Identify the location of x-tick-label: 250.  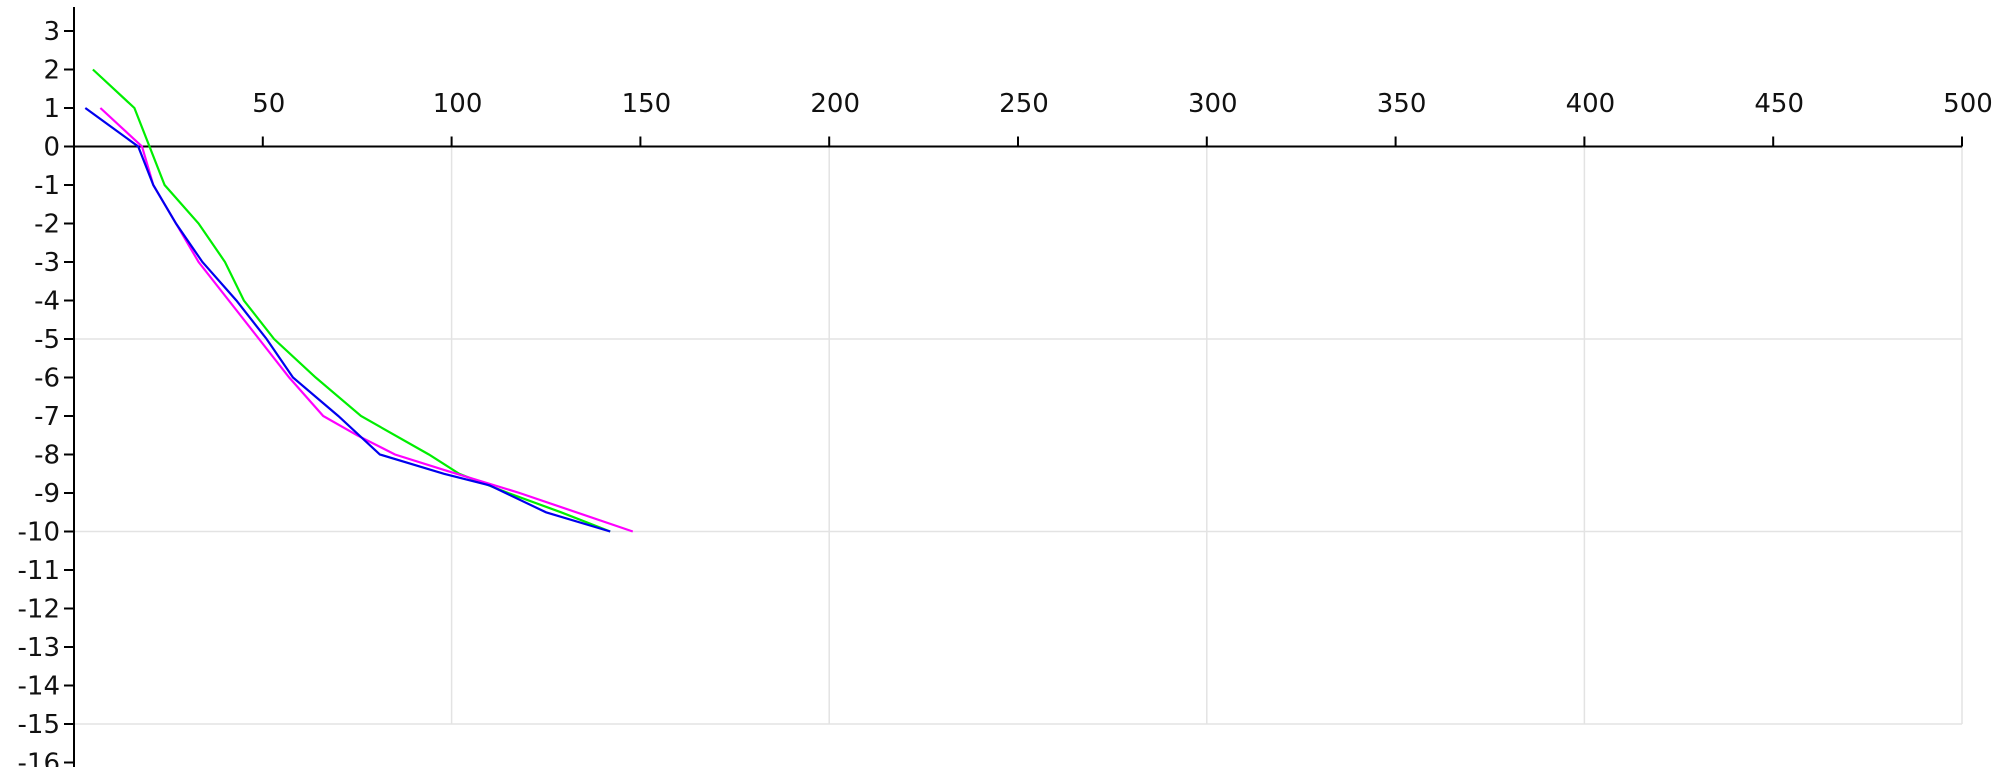
(1024, 104).